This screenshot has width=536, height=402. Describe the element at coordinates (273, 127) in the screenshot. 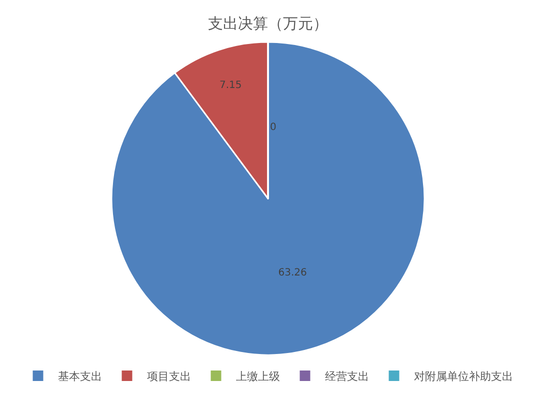

I see `text: 0` at that location.